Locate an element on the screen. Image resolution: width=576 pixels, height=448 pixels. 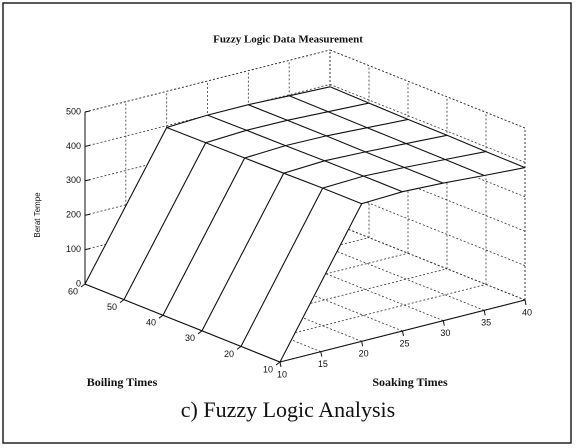
x-tick-label: 35 is located at coordinates (486, 323).